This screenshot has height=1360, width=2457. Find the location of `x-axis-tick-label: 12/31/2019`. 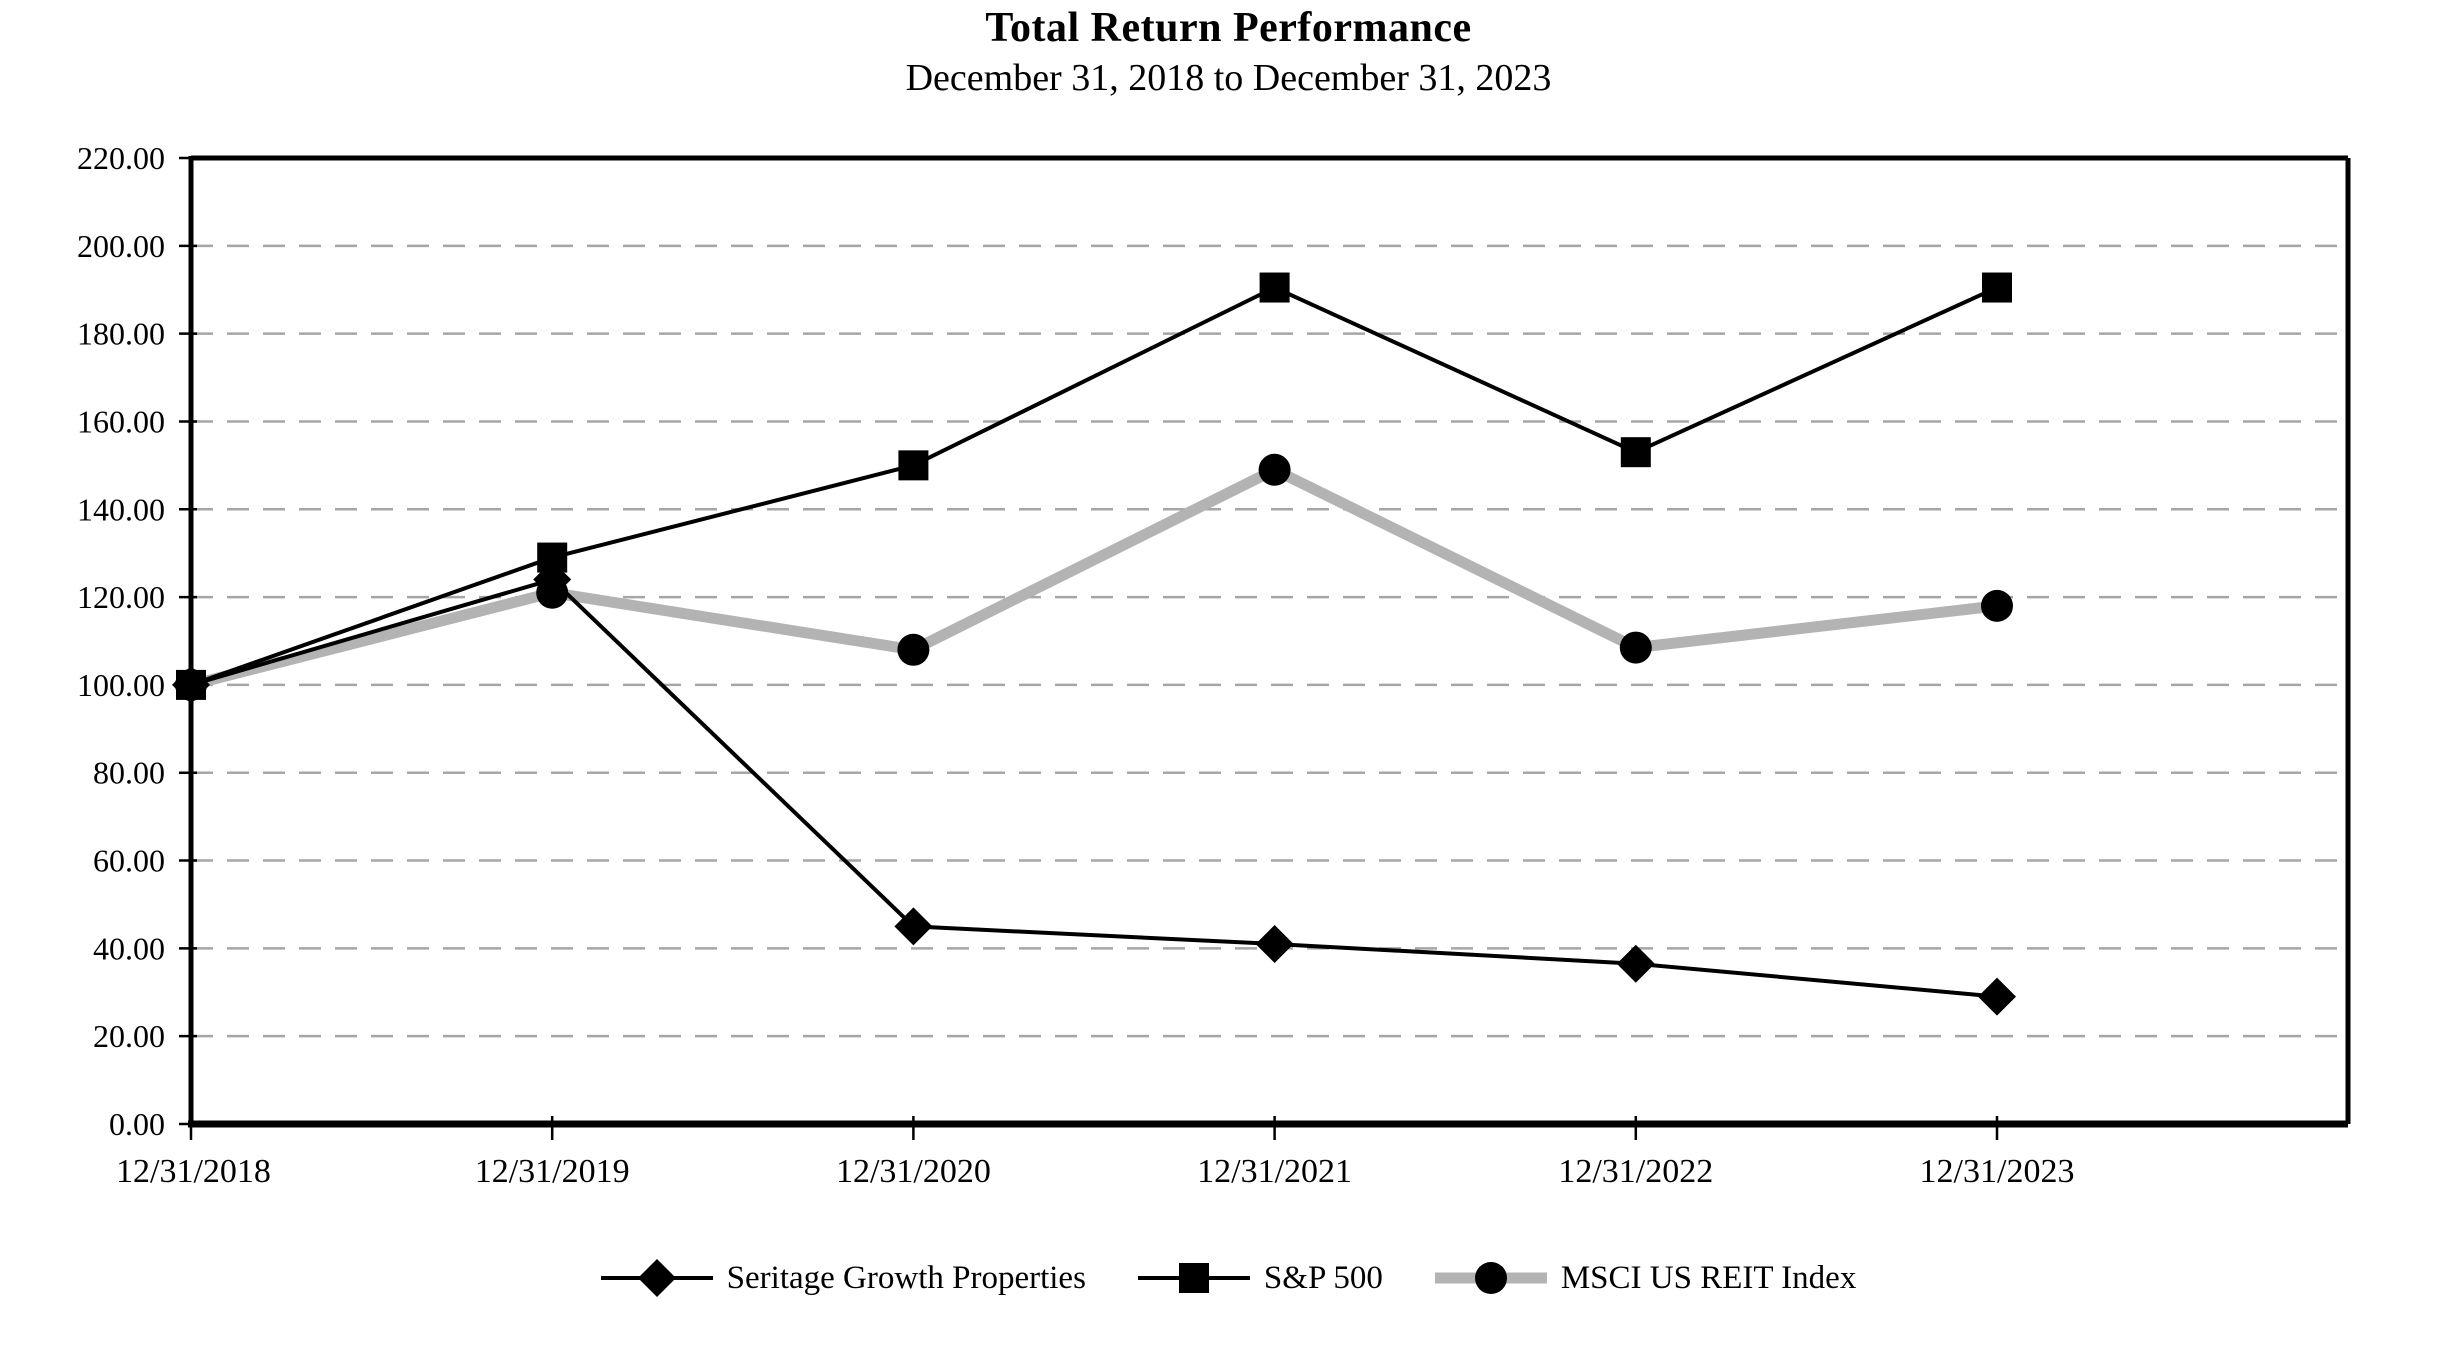

x-axis-tick-label: 12/31/2019 is located at coordinates (552, 1171).